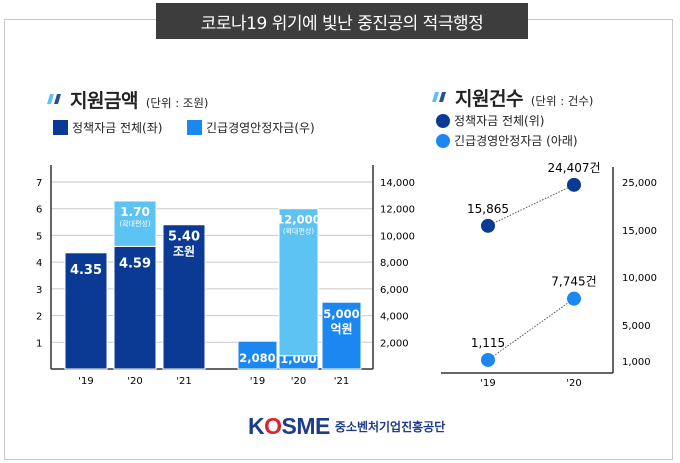 Image resolution: width=680 pixels, height=463 pixels. I want to click on legend-swatch-dark, so click(60, 127).